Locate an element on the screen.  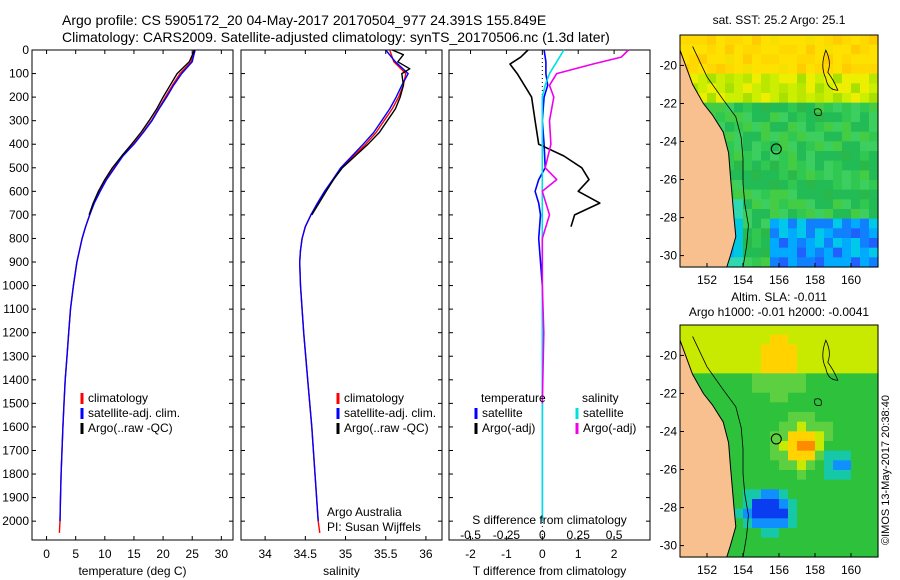
temp-legend-entry: satellite-adj. clim. is located at coordinates (134, 413).